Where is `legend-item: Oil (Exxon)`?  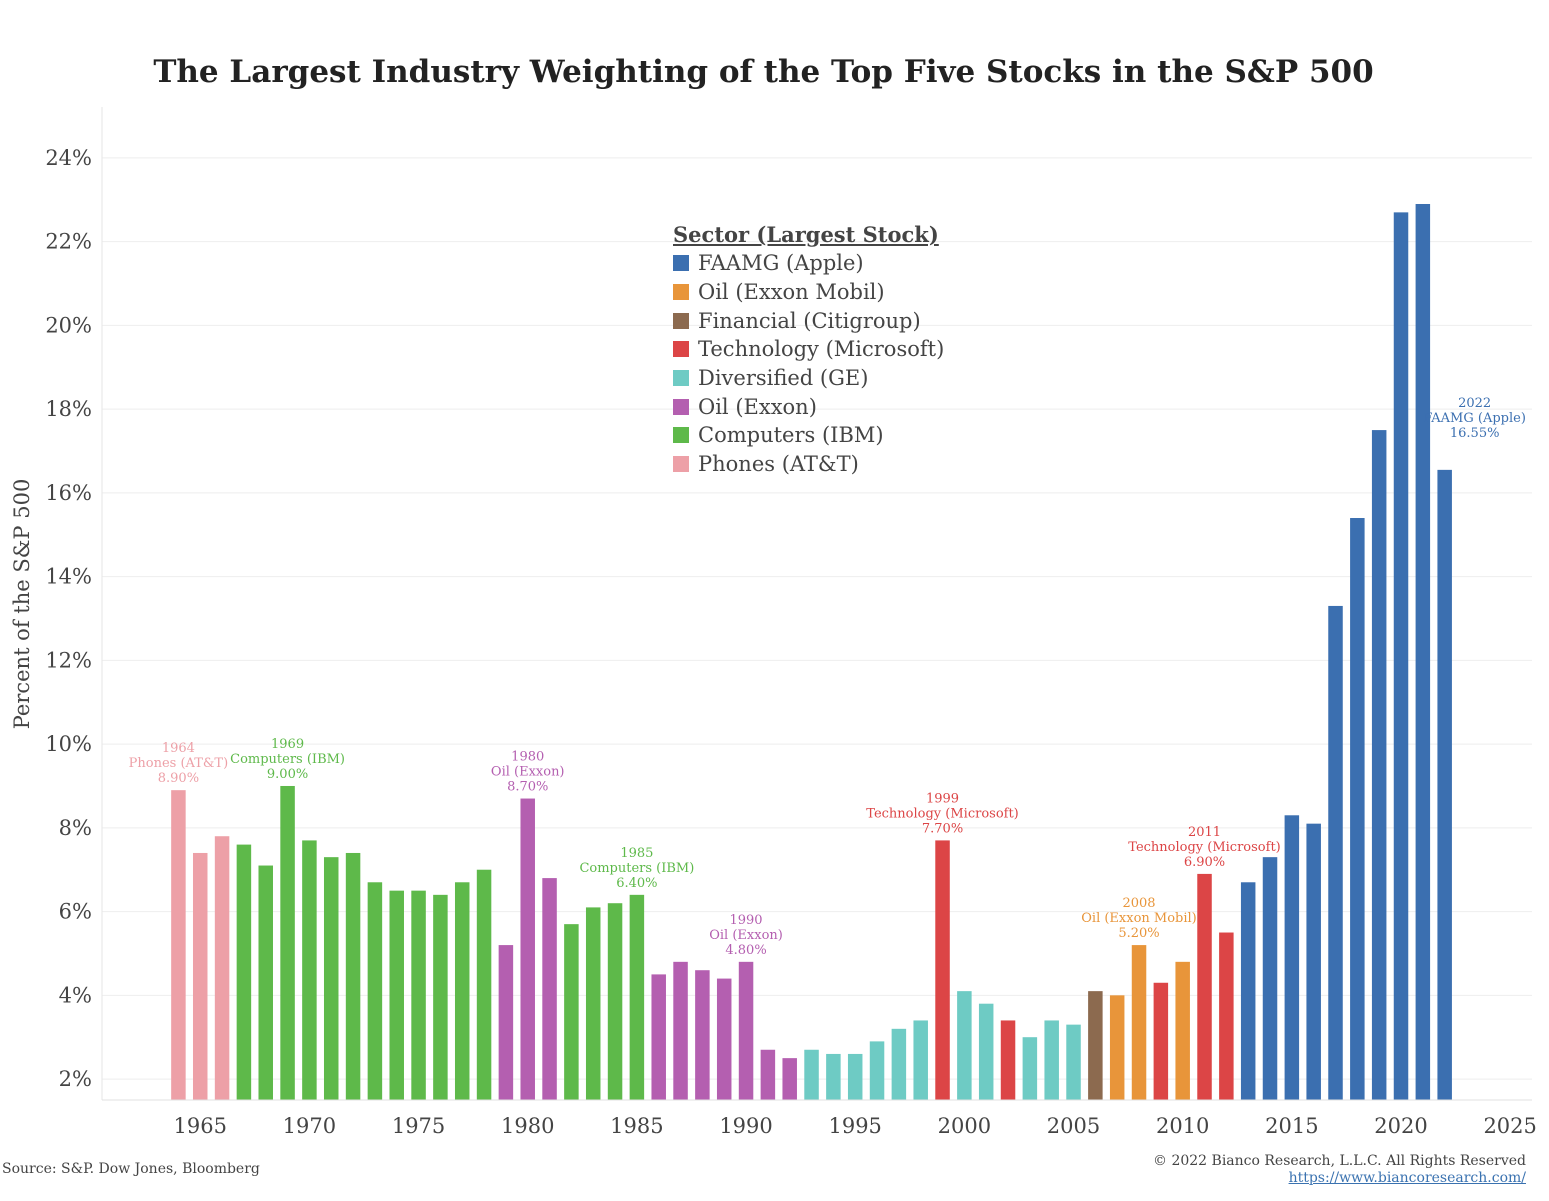
legend-item: Oil (Exxon) is located at coordinates (808, 406).